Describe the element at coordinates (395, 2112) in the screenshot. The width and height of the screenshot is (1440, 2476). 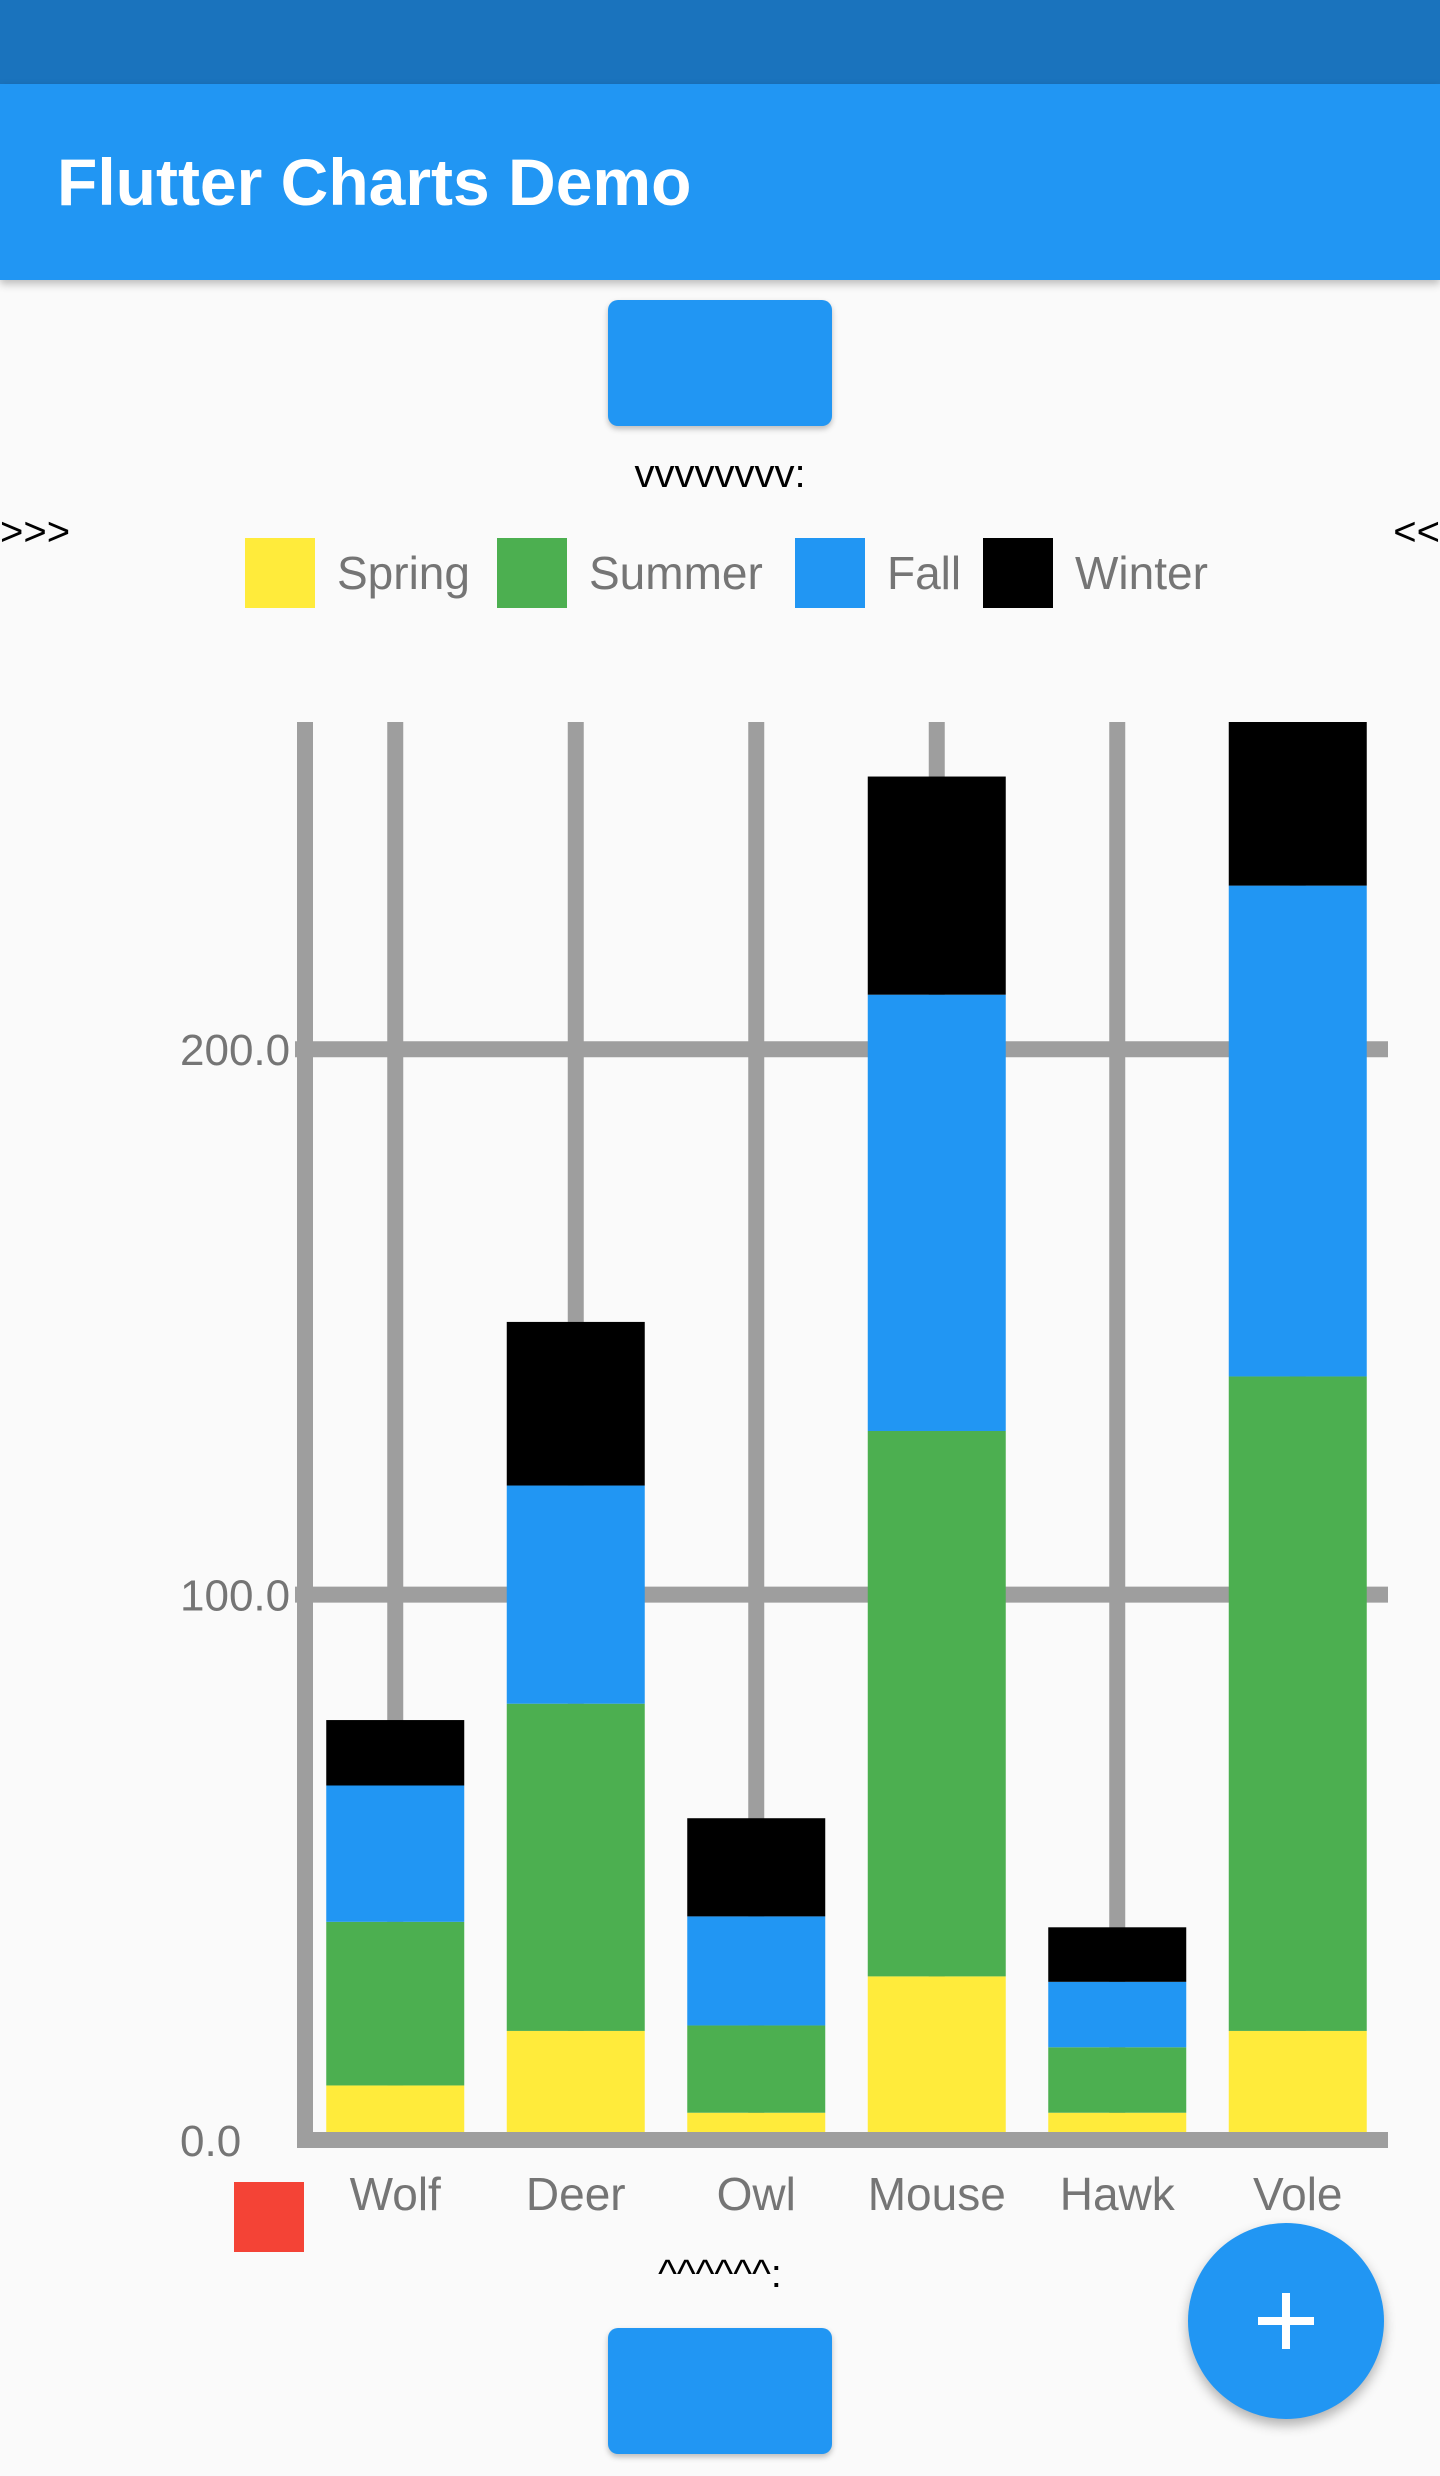
I see `bar-wolf-spring` at that location.